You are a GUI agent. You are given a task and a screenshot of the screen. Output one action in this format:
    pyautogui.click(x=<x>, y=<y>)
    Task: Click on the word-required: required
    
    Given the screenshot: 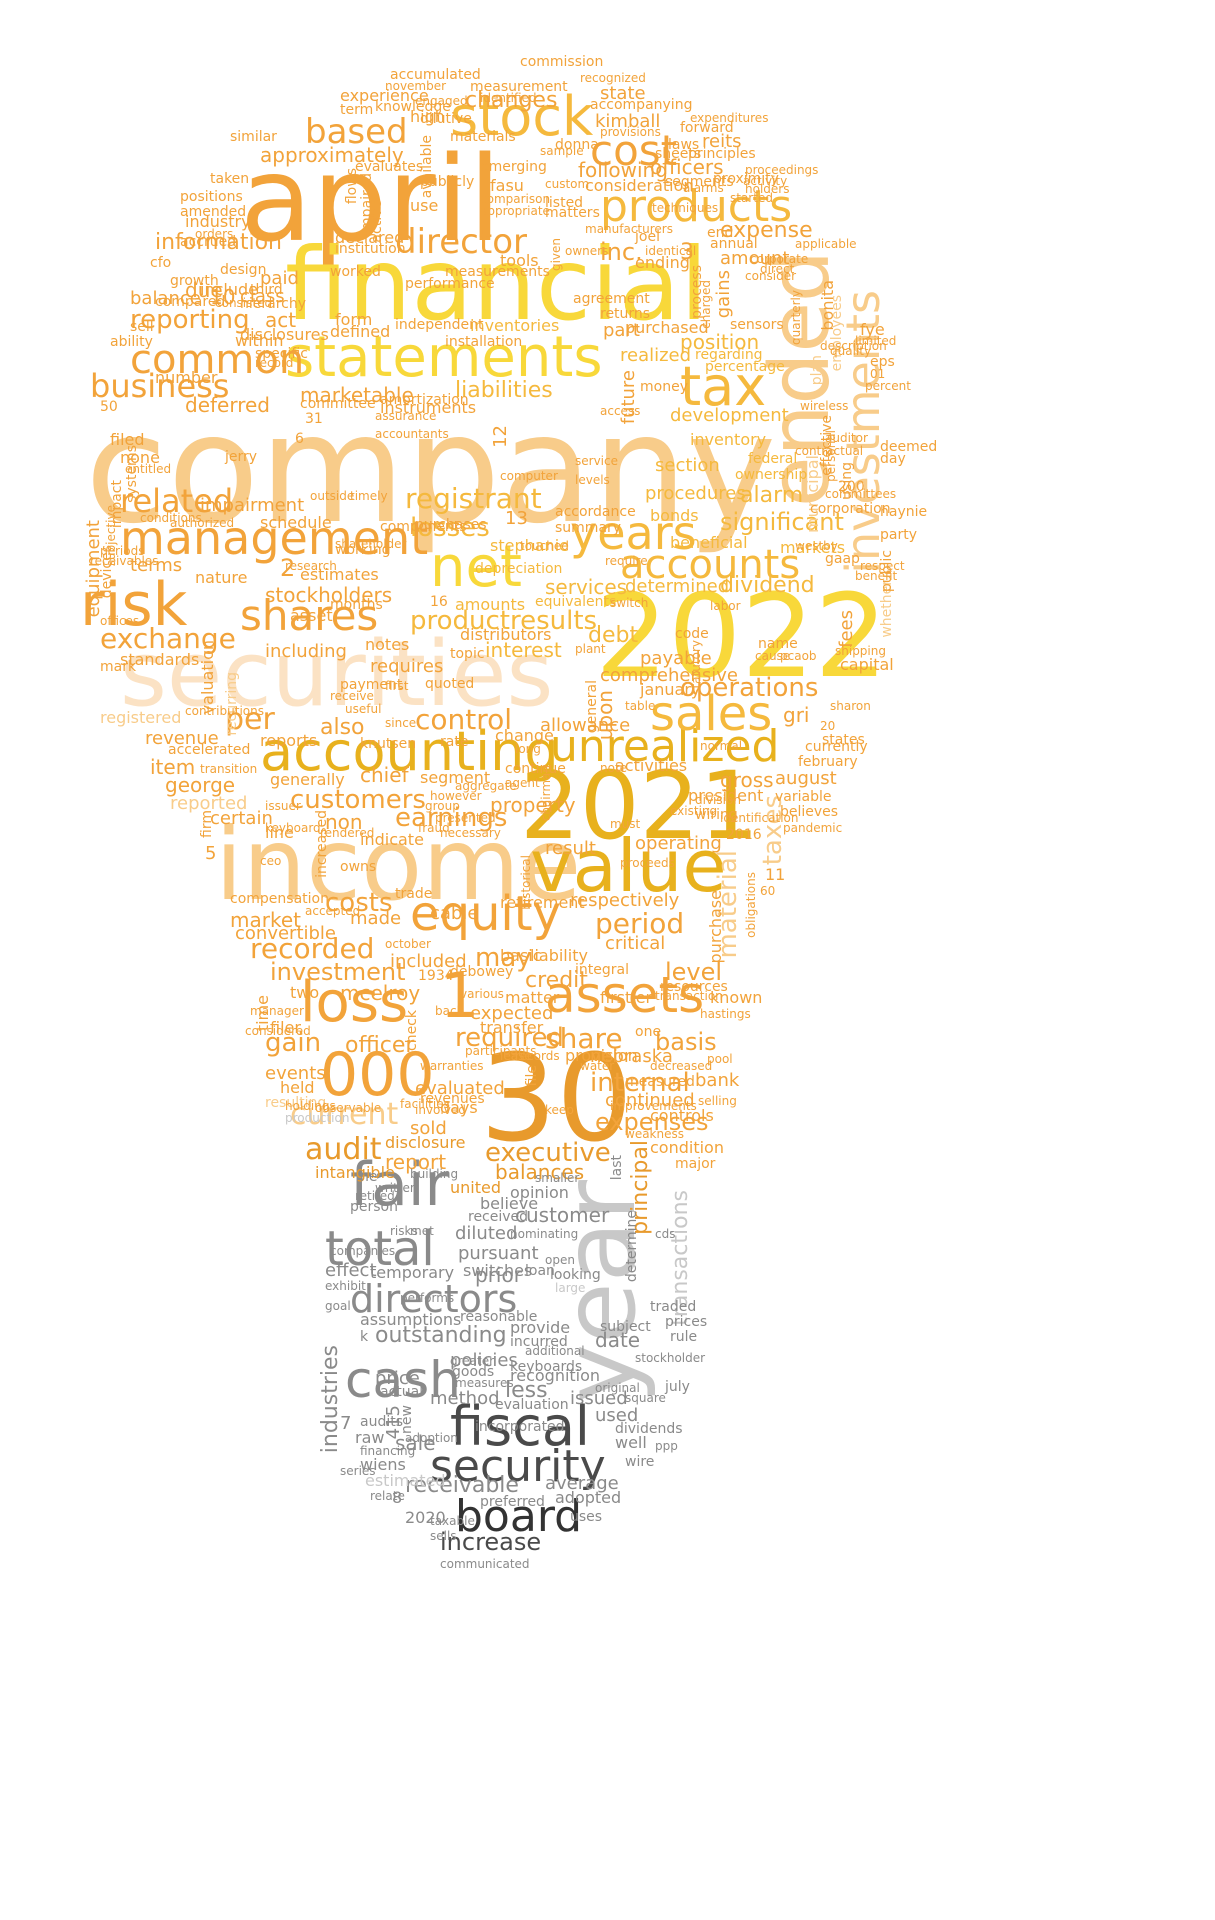 What is the action you would take?
    pyautogui.click(x=509, y=1038)
    